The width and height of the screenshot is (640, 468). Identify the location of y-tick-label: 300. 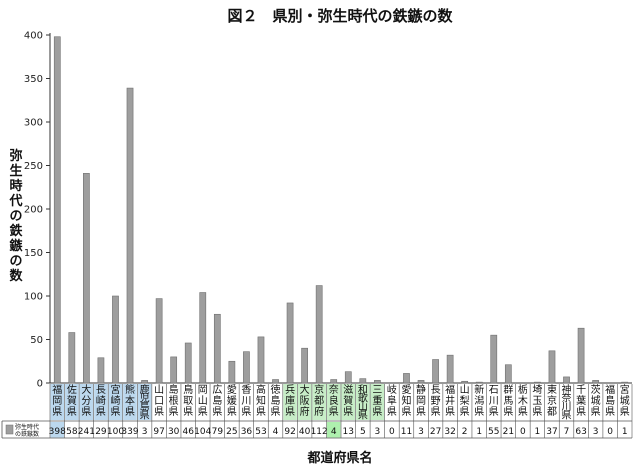
(33, 123).